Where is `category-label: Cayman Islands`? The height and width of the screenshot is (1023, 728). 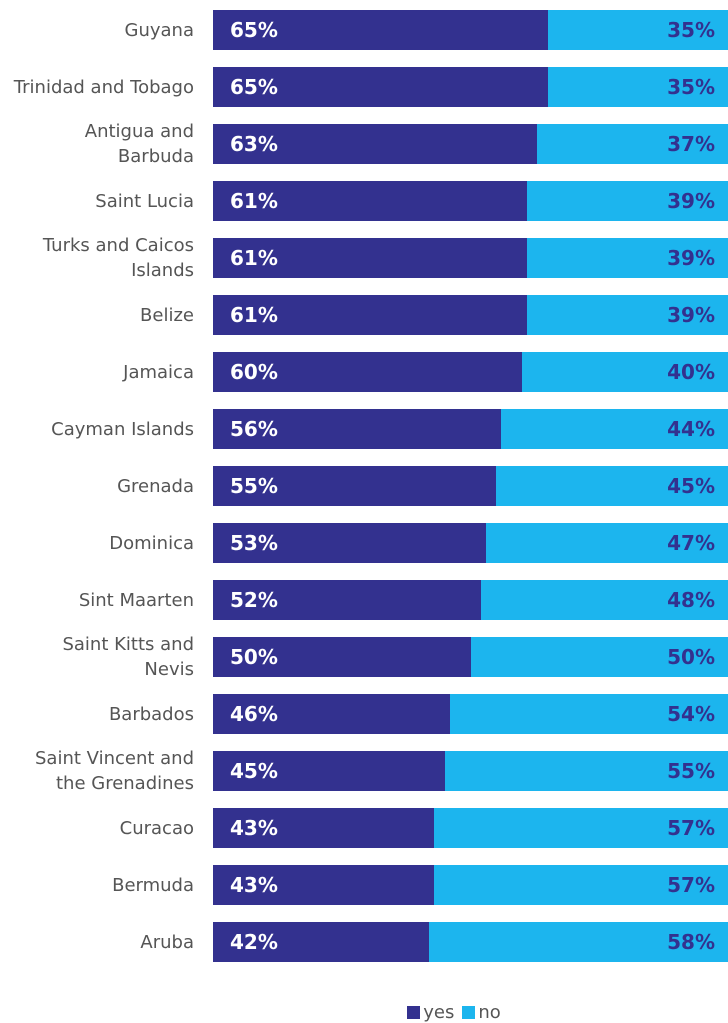
category-label: Cayman Islands is located at coordinates (97, 429).